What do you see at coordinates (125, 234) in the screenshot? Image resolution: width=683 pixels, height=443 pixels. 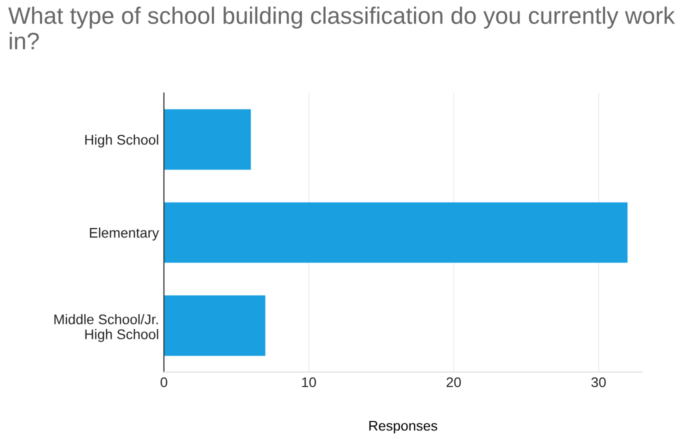 I see `y-tick-label: Elementary` at bounding box center [125, 234].